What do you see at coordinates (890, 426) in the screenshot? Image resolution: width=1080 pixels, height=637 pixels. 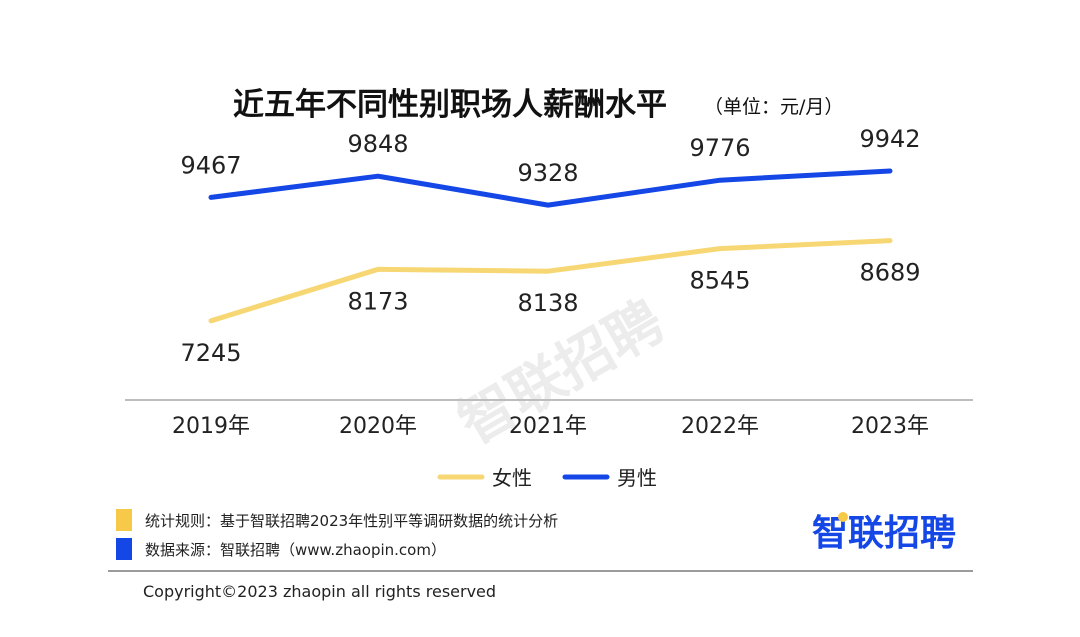 I see `x-tick-4: 2023年` at bounding box center [890, 426].